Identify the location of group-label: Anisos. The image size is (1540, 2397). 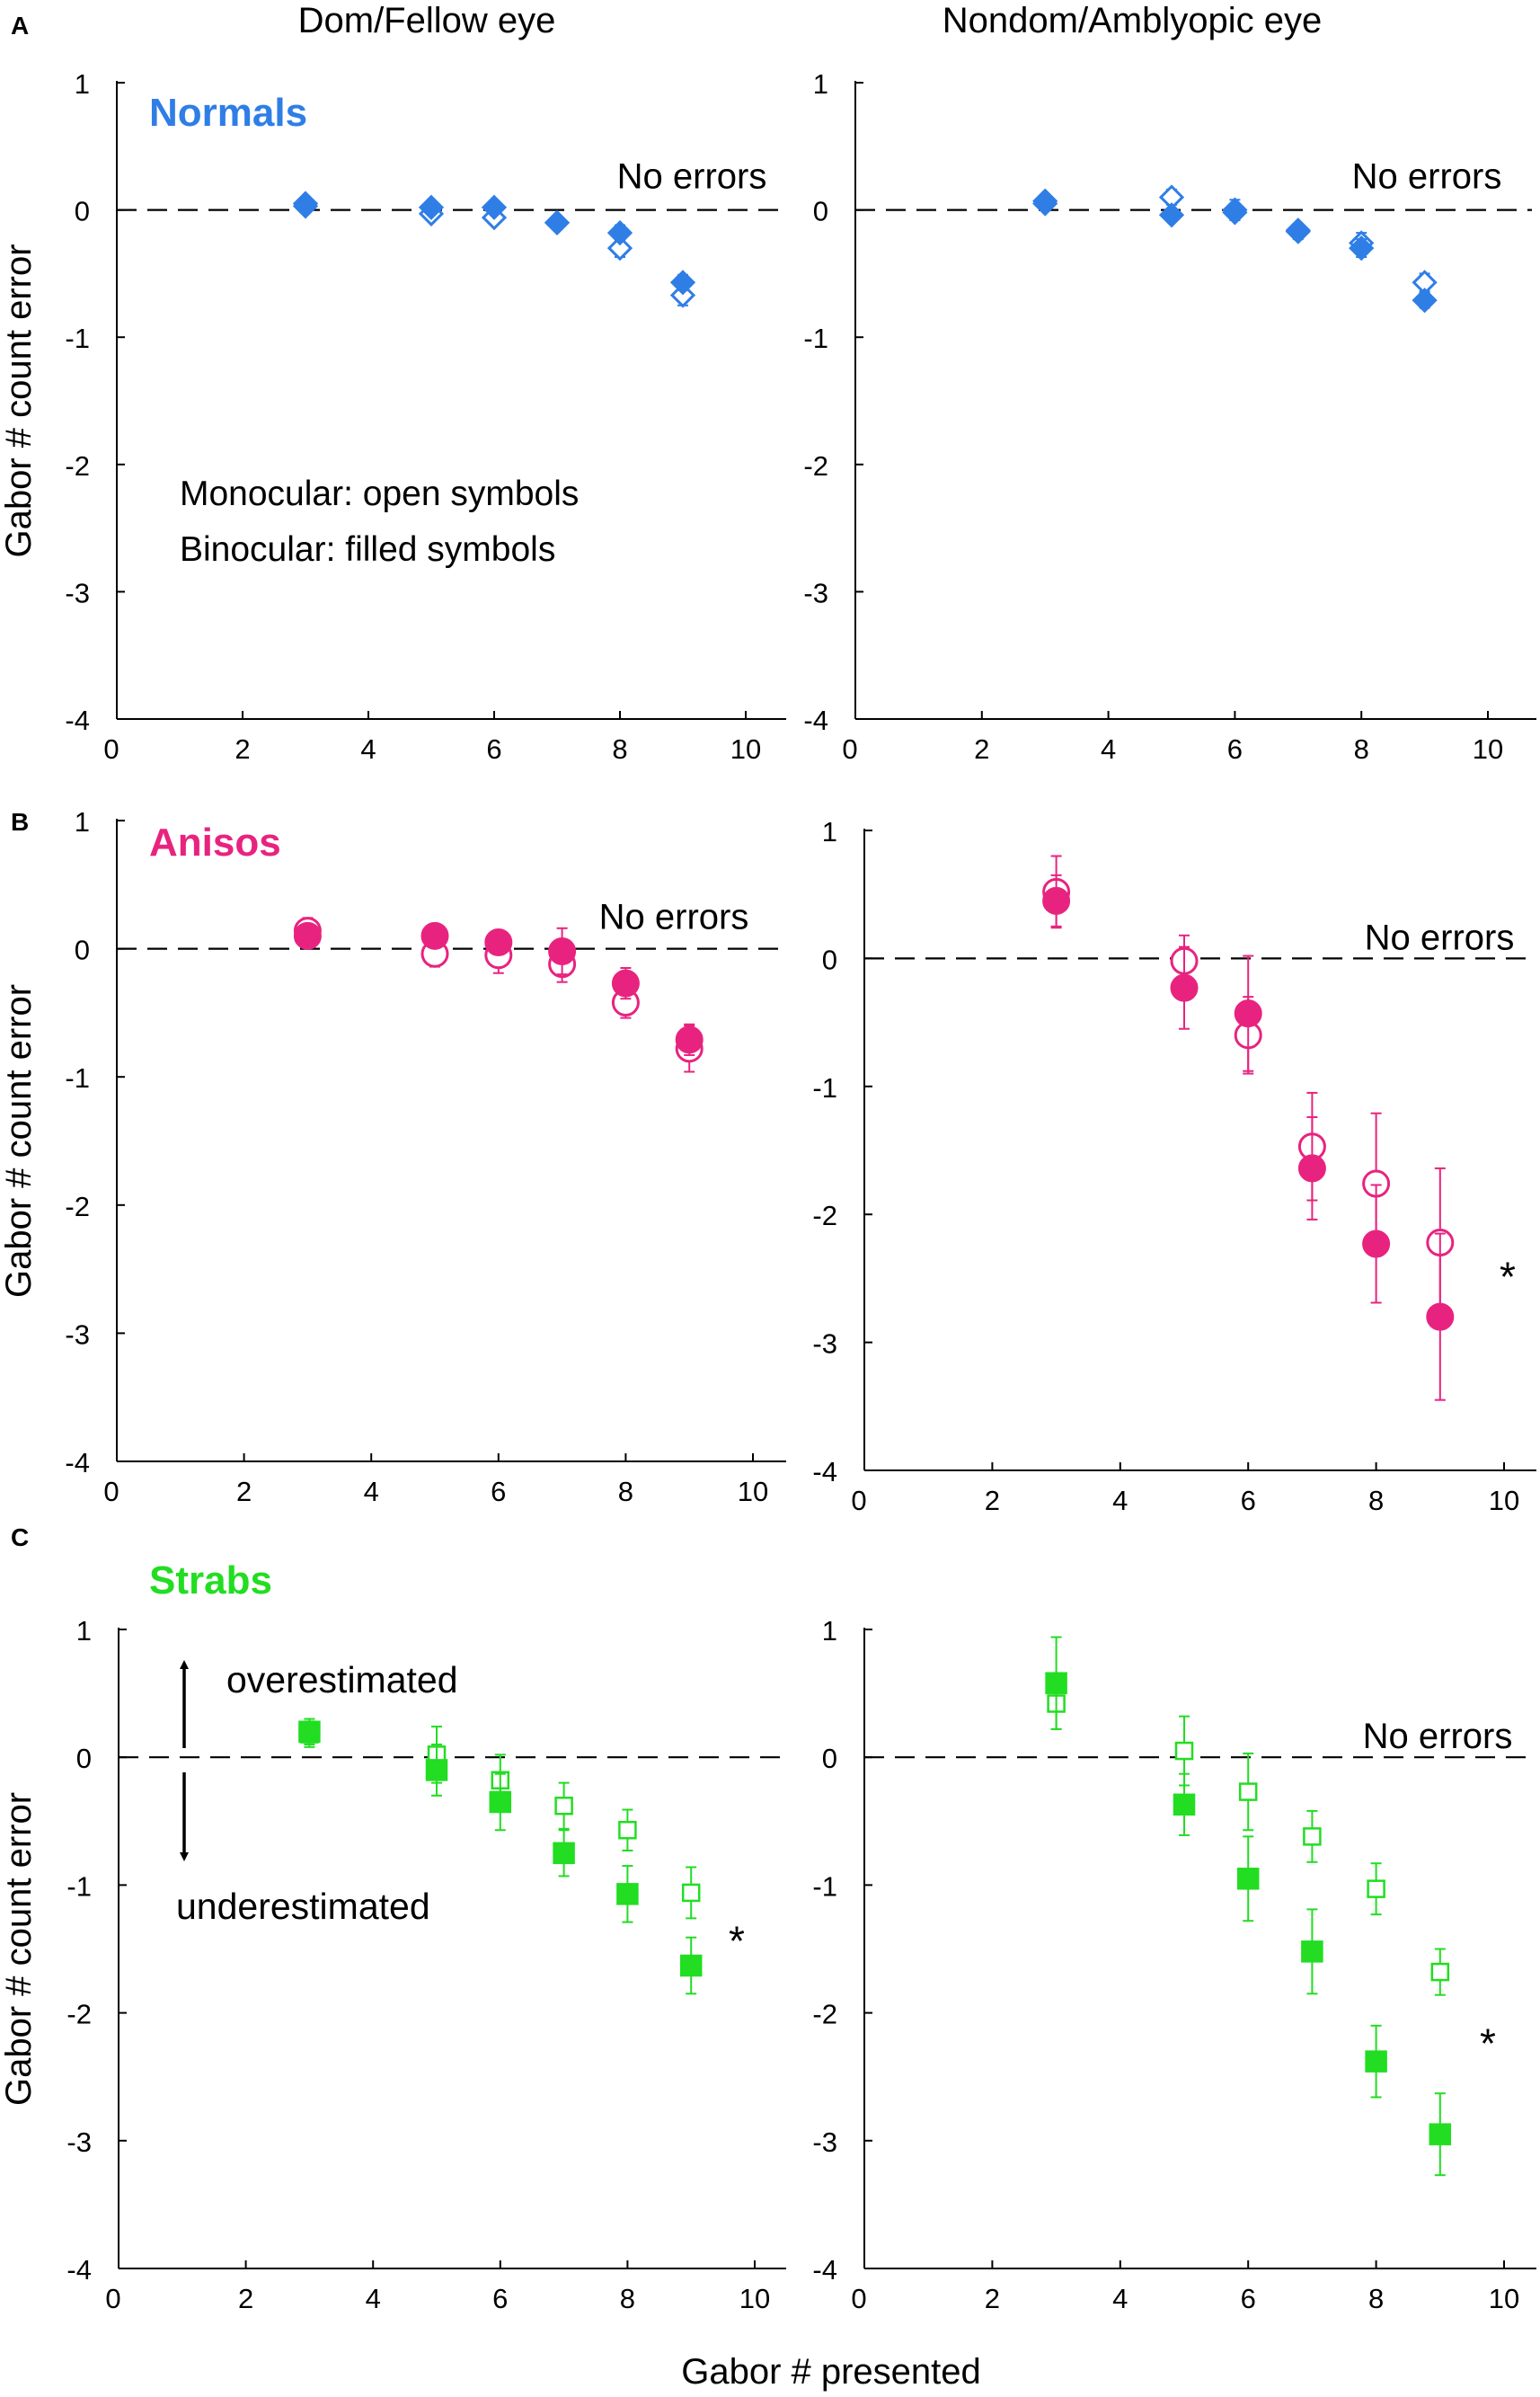
(215, 843).